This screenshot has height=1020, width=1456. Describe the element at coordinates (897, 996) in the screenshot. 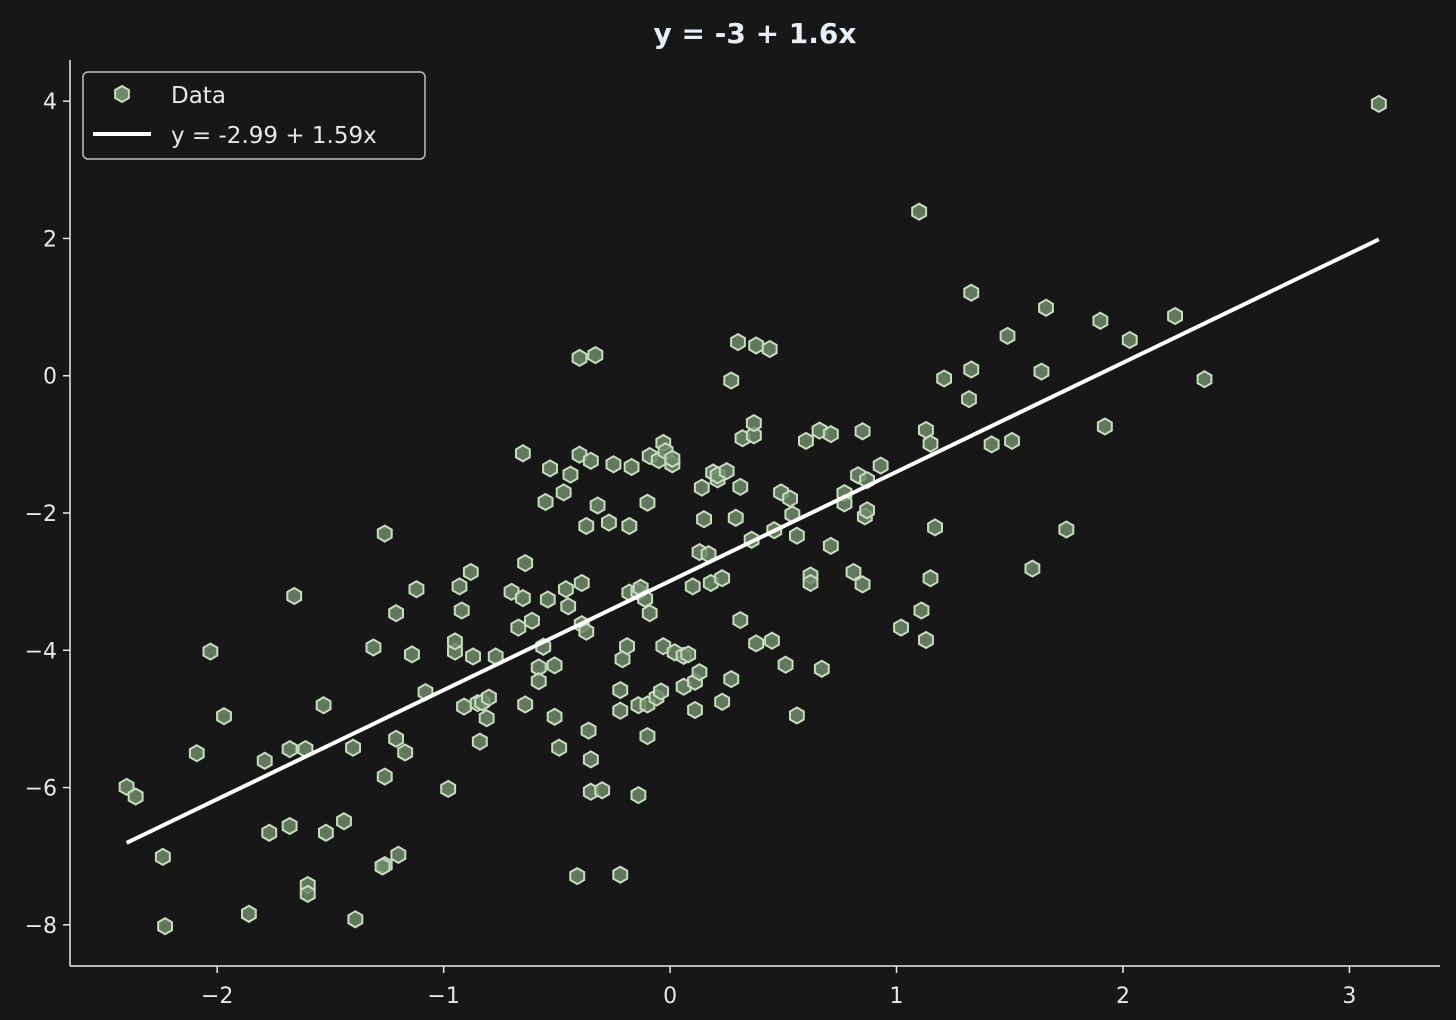

I see `x-tick-label: 1` at that location.